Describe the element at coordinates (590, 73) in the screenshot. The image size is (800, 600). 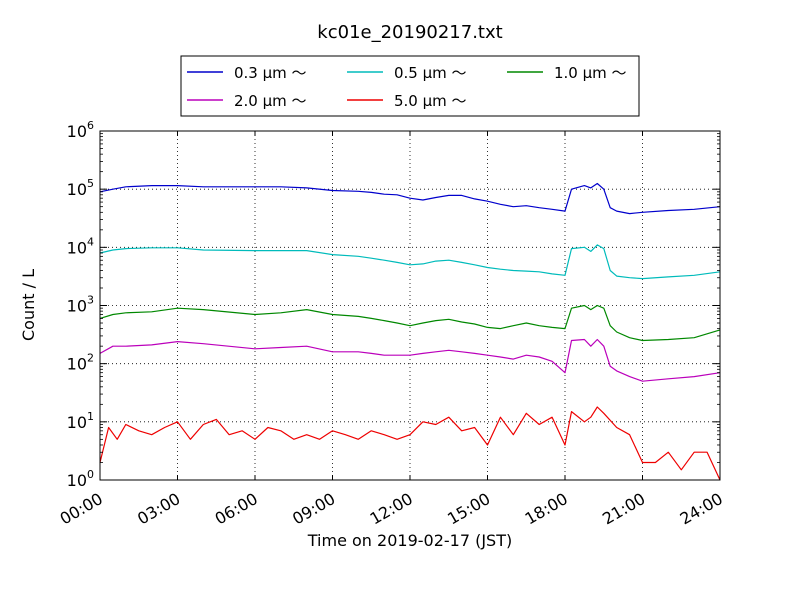
I see `legend-label: 1.0 μm ～` at that location.